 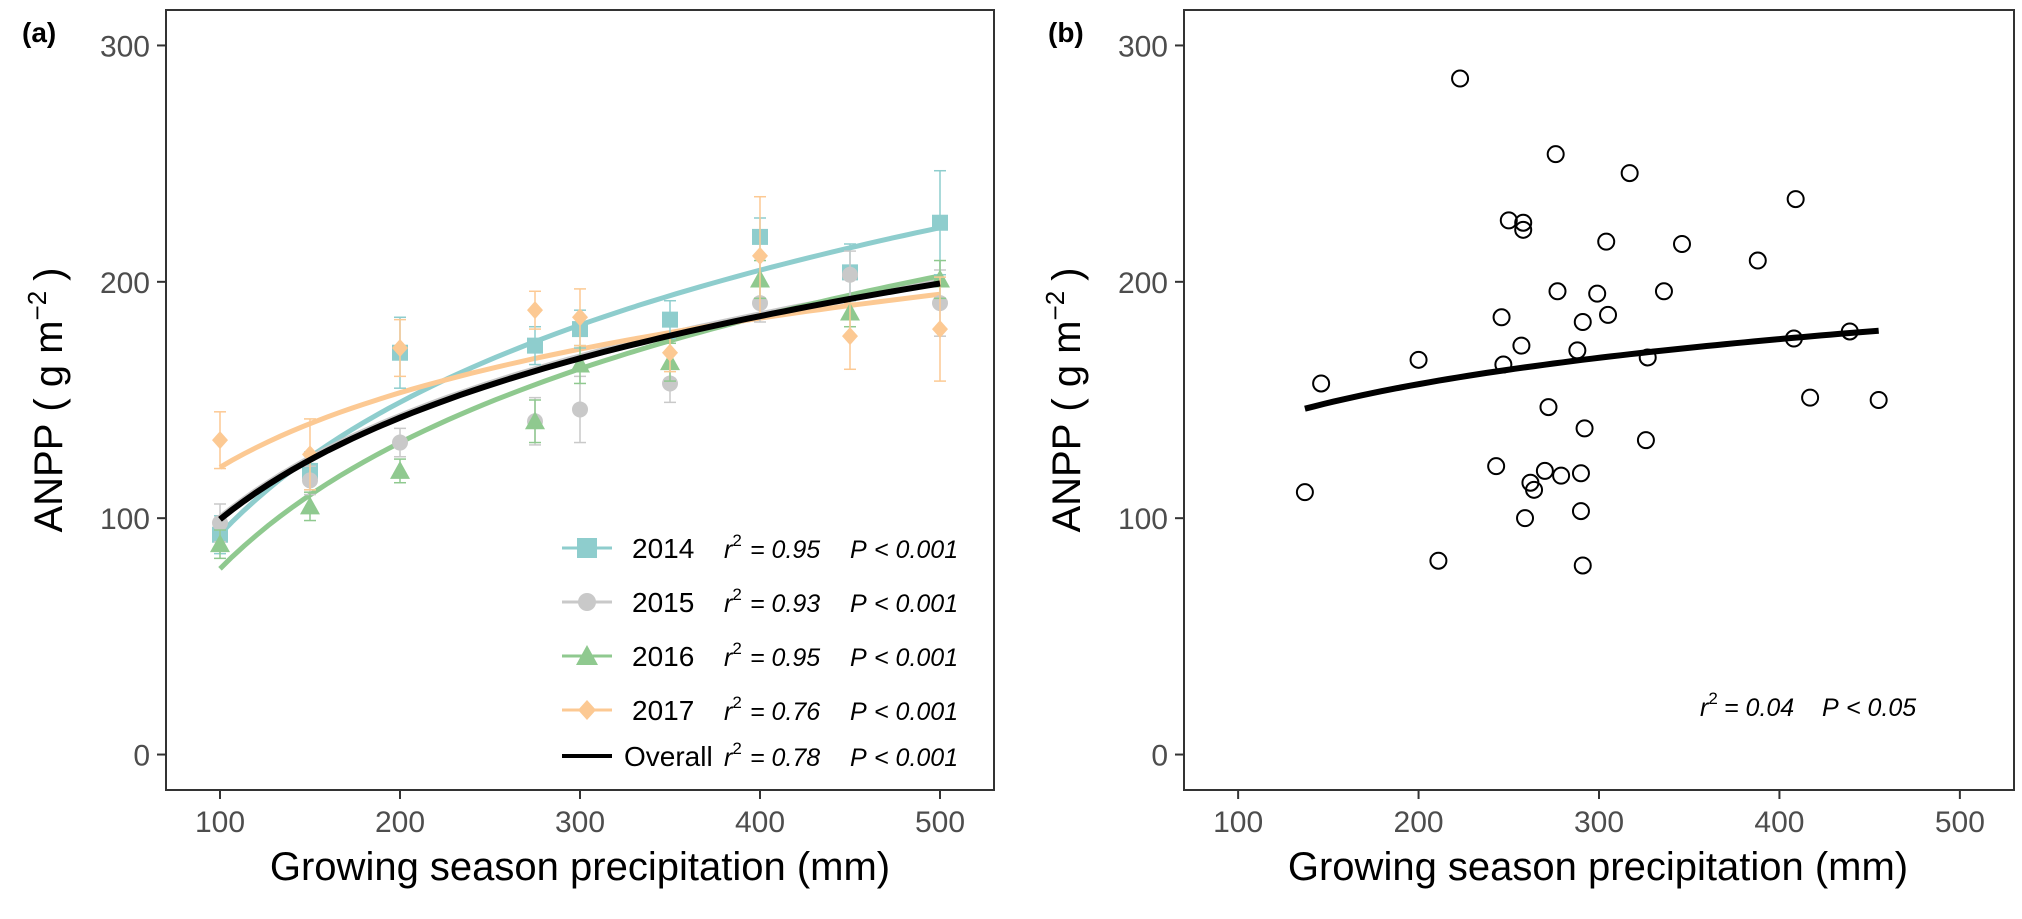 I want to click on legend-p-symbol-2017: P, so click(x=858, y=712).